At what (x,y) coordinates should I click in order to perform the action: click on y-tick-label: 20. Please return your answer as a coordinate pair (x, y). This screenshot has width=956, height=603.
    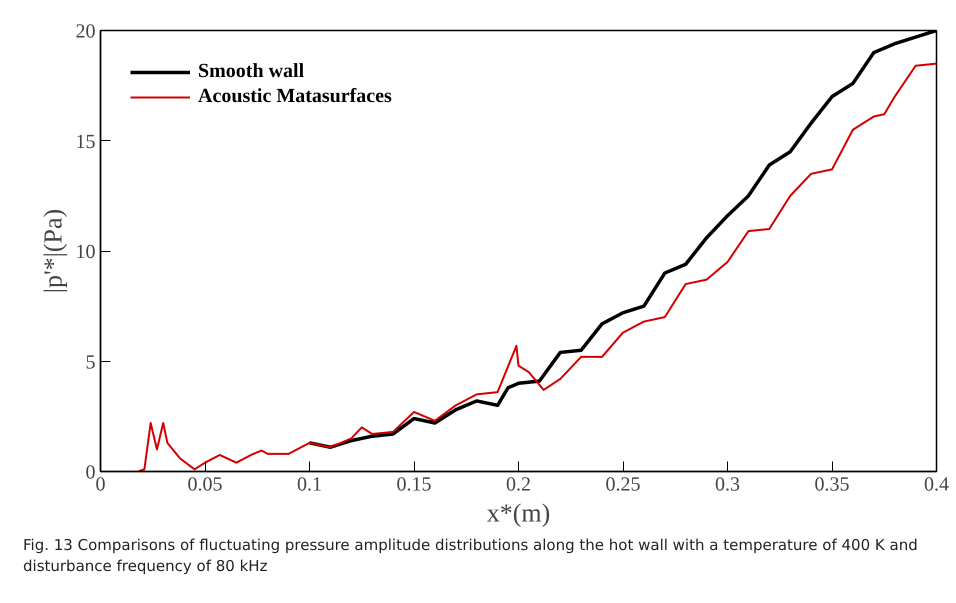
    Looking at the image, I should click on (86, 31).